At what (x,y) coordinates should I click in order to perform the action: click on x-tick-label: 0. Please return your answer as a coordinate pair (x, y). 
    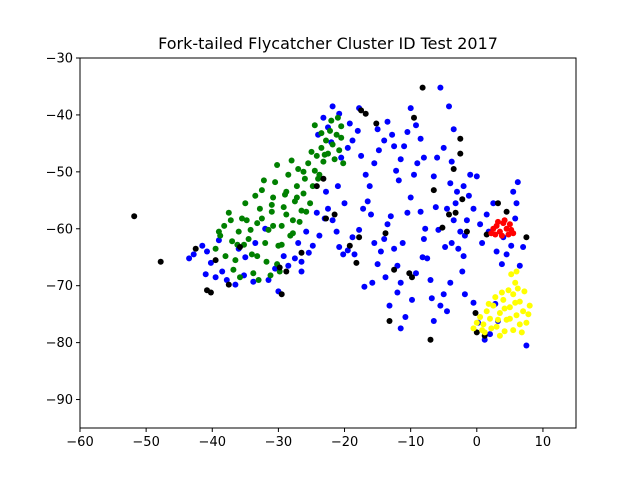
    Looking at the image, I should click on (477, 442).